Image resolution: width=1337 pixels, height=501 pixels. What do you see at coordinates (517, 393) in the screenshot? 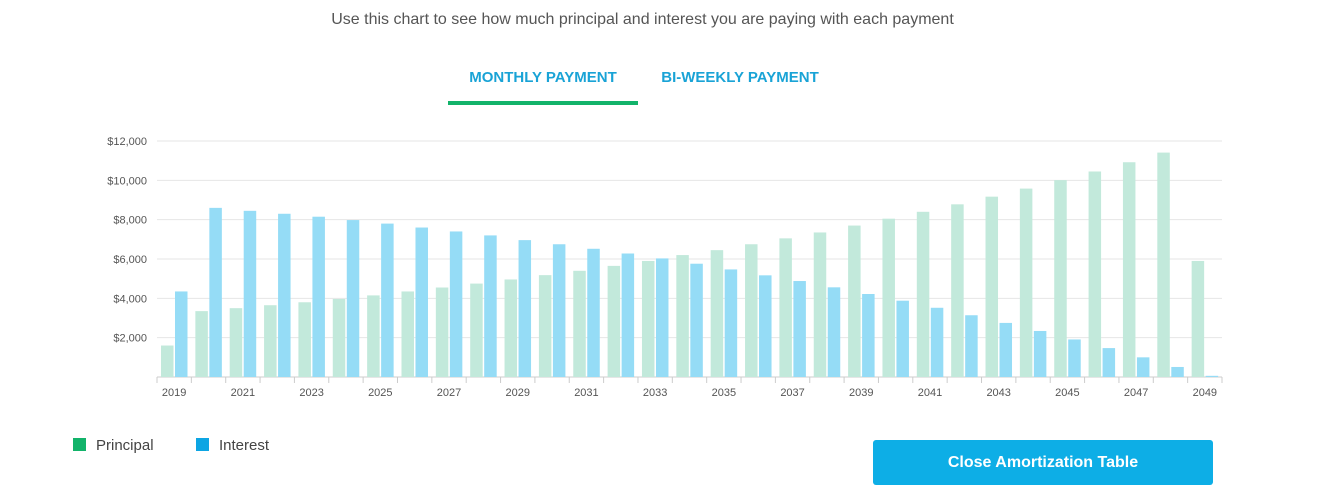
I see `x-tick-label: 2029` at bounding box center [517, 393].